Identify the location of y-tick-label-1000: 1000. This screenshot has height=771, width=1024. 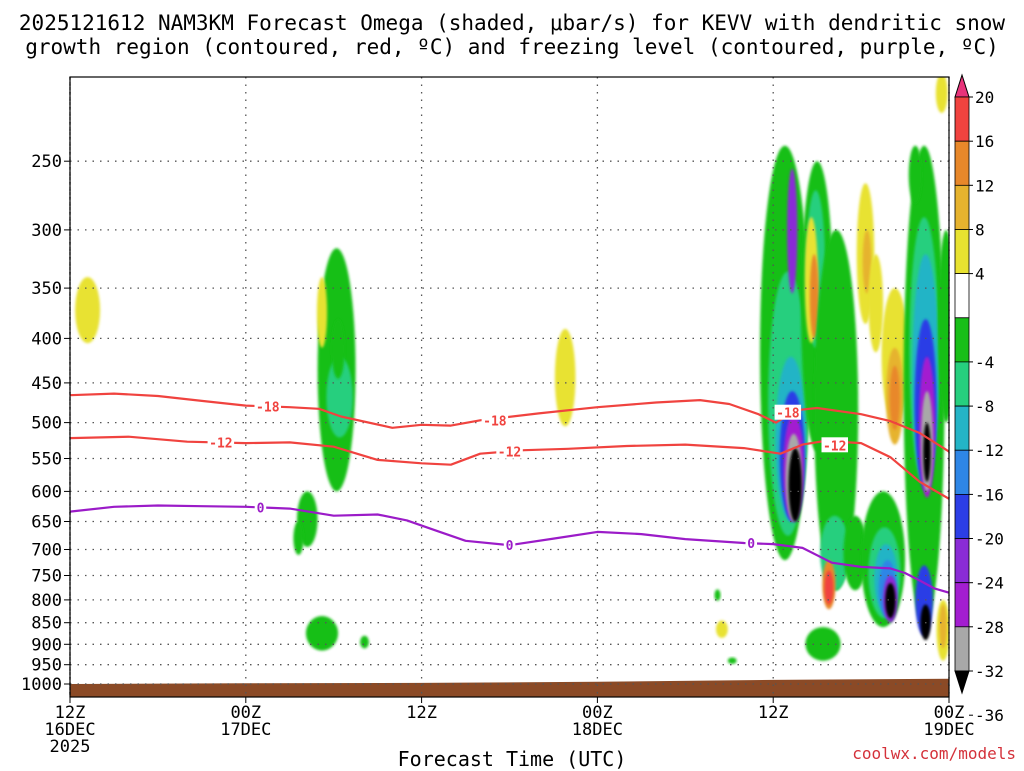
(41, 685).